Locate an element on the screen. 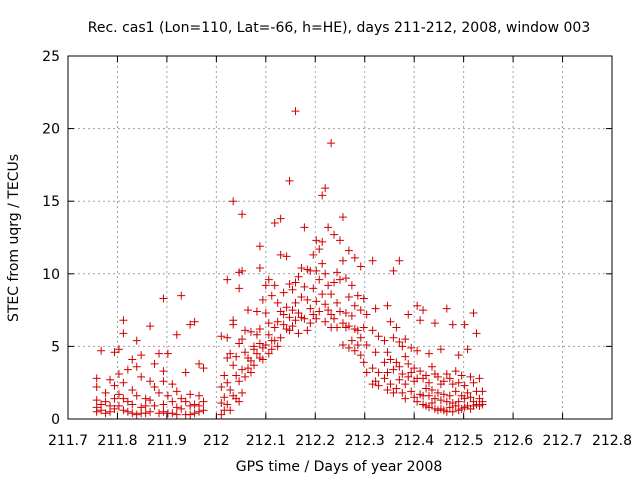 This screenshot has width=640, height=480. y-tick-label: 20 is located at coordinates (51, 130).